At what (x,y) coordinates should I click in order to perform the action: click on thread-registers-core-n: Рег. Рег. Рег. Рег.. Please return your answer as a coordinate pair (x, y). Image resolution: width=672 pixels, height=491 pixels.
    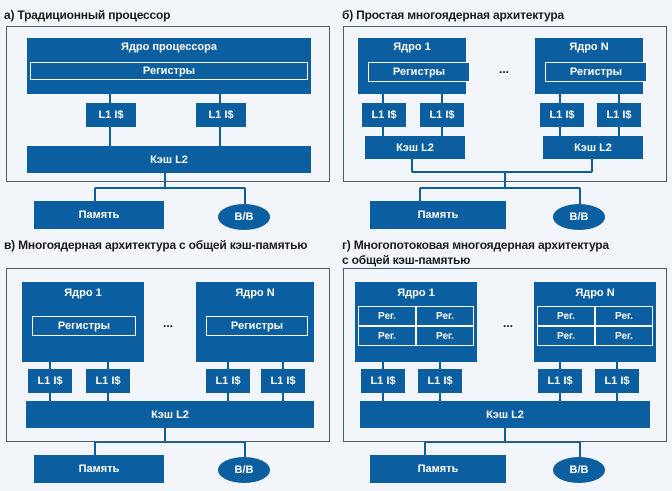
    Looking at the image, I should click on (595, 326).